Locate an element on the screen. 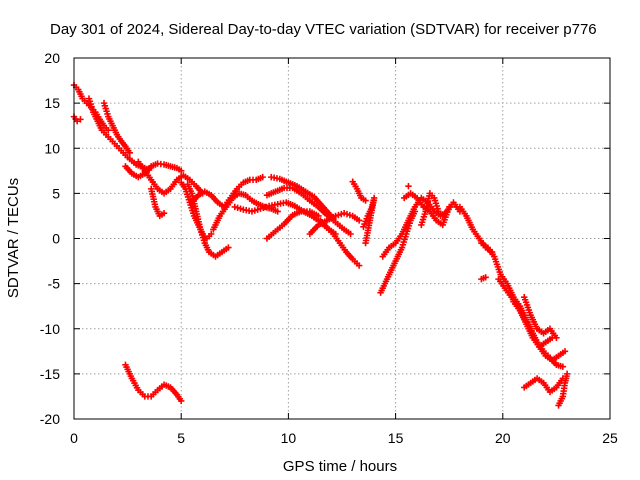 This screenshot has height=480, width=640. x-tick-label: 5 is located at coordinates (181, 438).